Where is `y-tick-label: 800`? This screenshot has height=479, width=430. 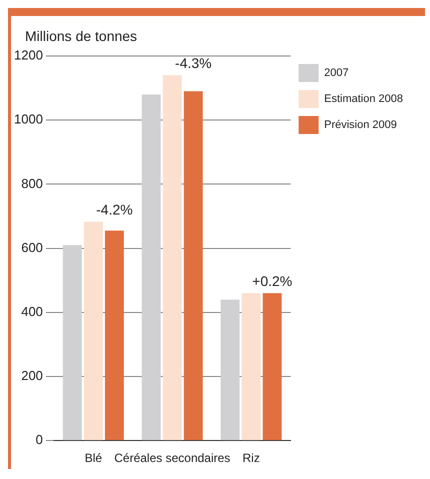 y-tick-label: 800 is located at coordinates (32, 183).